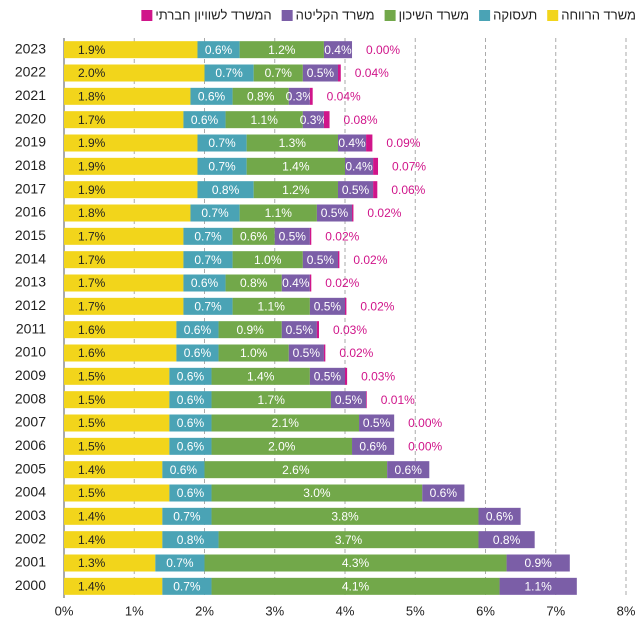 This screenshot has height=631, width=643. I want to click on data-label: 2.1%, so click(286, 423).